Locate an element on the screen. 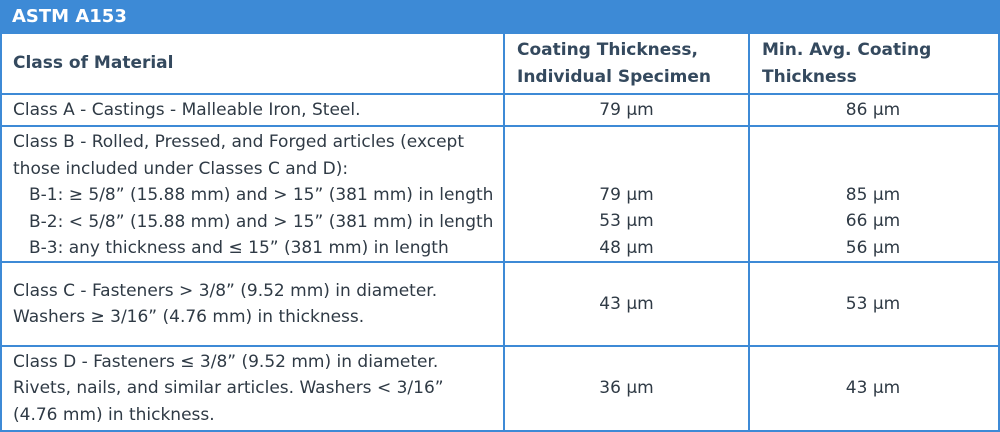 The width and height of the screenshot is (1000, 432). header-text: Min. Avg. Coating is located at coordinates (847, 50).